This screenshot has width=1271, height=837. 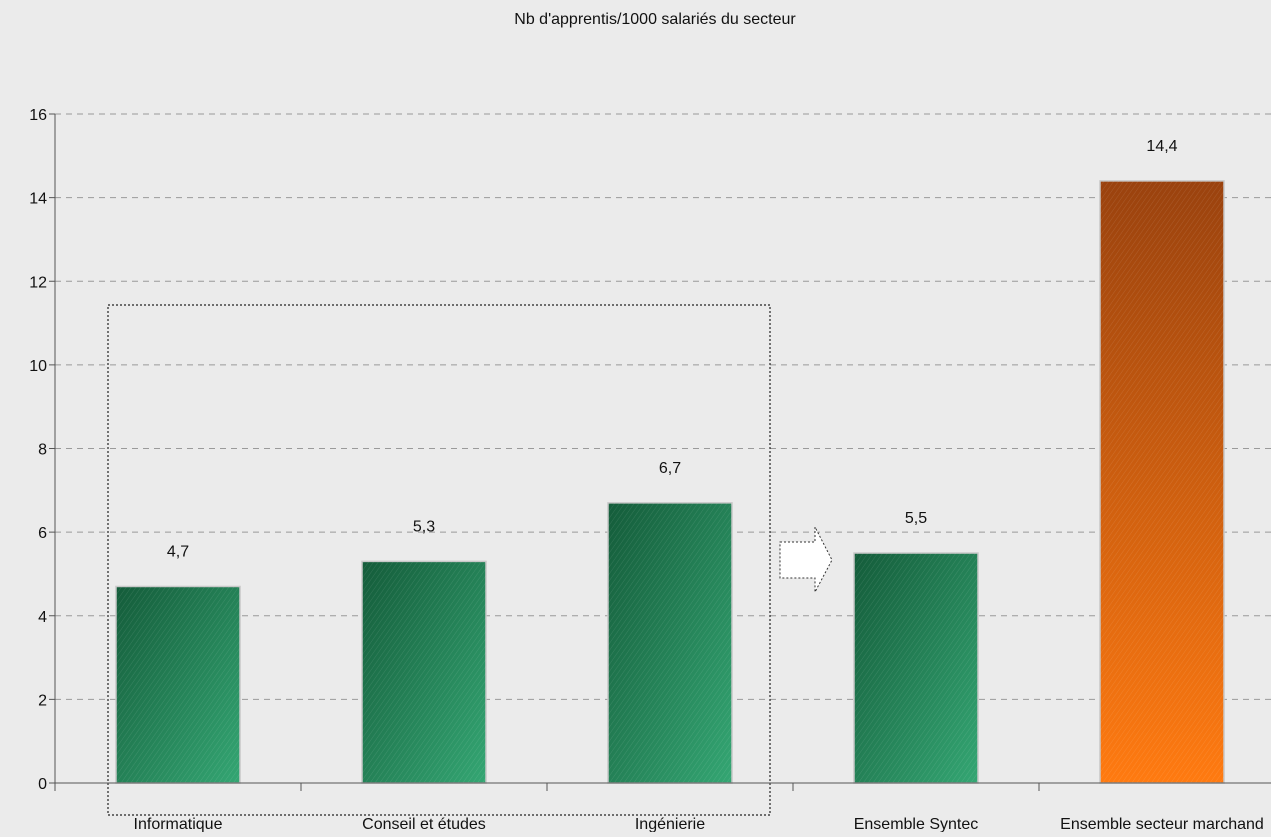 I want to click on y-axis-ticks: 0 2 4 6 8 10 12 14 16, so click(x=42, y=450).